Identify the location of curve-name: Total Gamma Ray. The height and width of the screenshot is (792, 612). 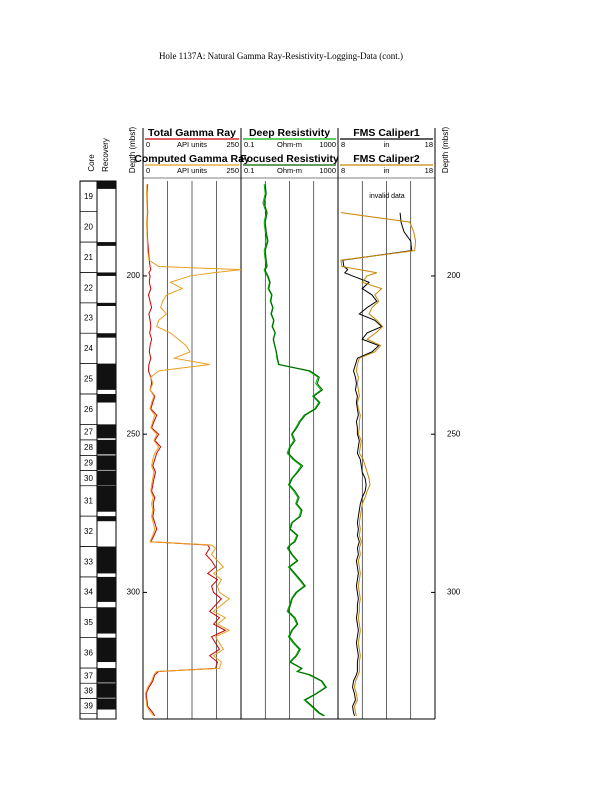
(192, 133).